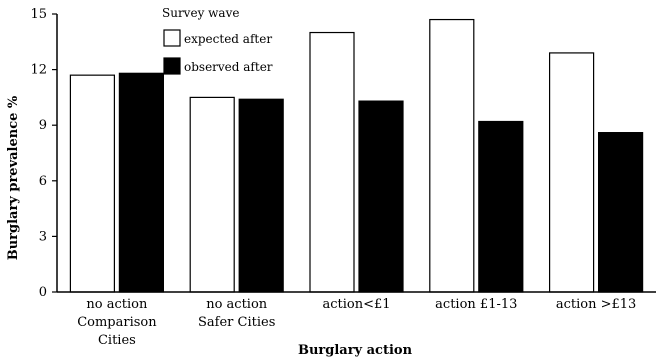 Image resolution: width=663 pixels, height=359 pixels. Describe the element at coordinates (228, 67) in the screenshot. I see `legend-label-observed: observed after` at that location.